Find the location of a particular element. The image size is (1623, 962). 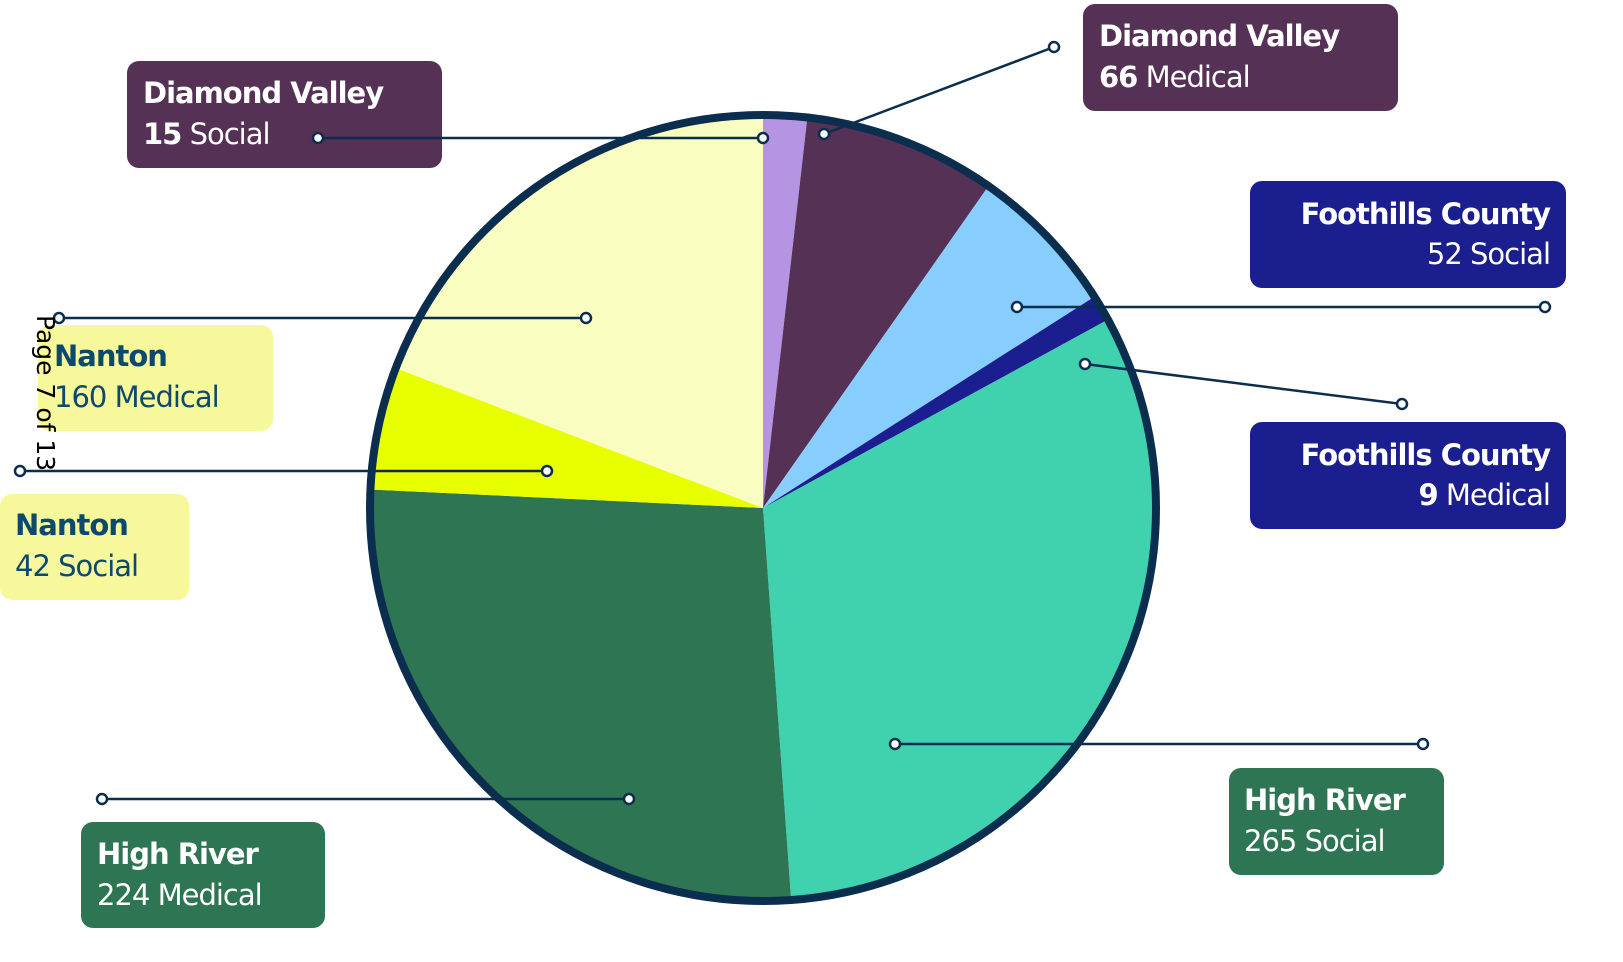

label-value: 265 Social is located at coordinates (1314, 841).